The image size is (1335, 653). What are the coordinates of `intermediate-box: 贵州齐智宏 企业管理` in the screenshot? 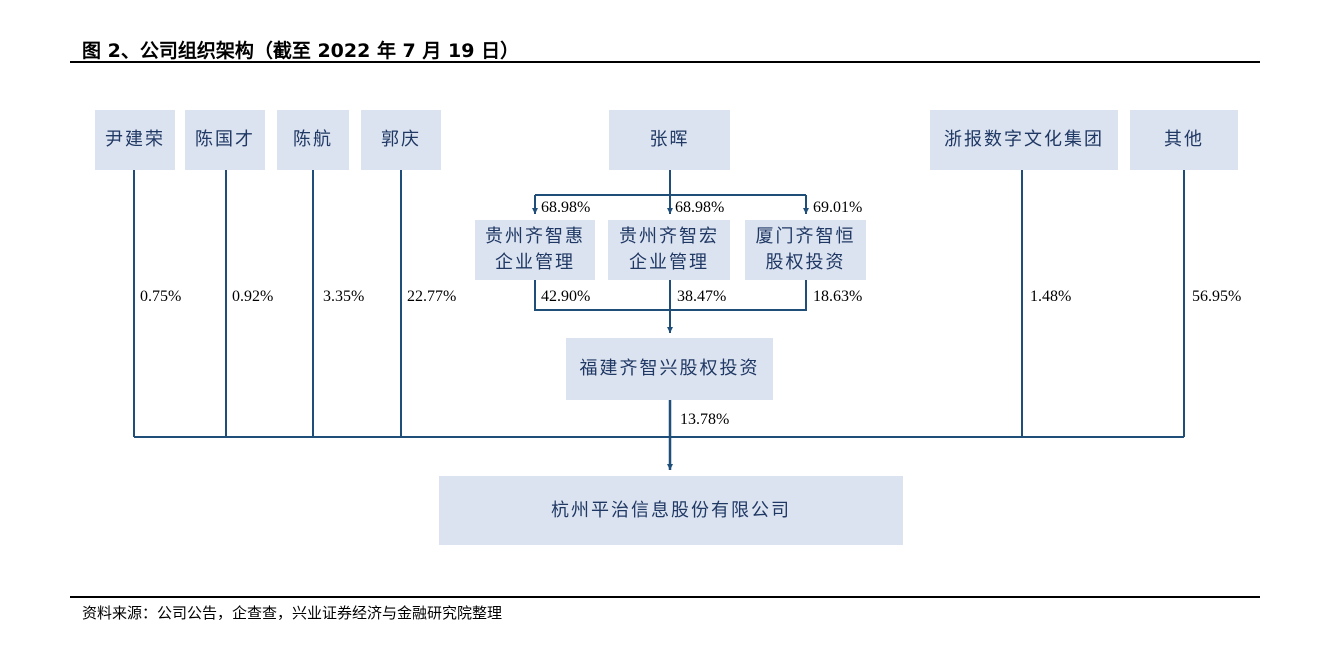 It's located at (669, 250).